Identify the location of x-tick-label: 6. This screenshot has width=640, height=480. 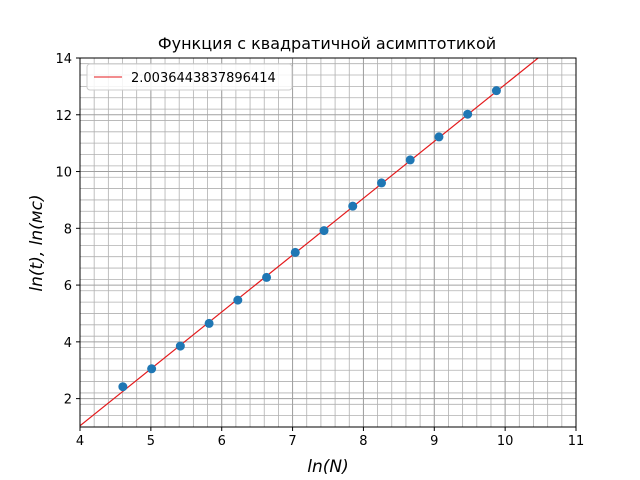
(222, 441).